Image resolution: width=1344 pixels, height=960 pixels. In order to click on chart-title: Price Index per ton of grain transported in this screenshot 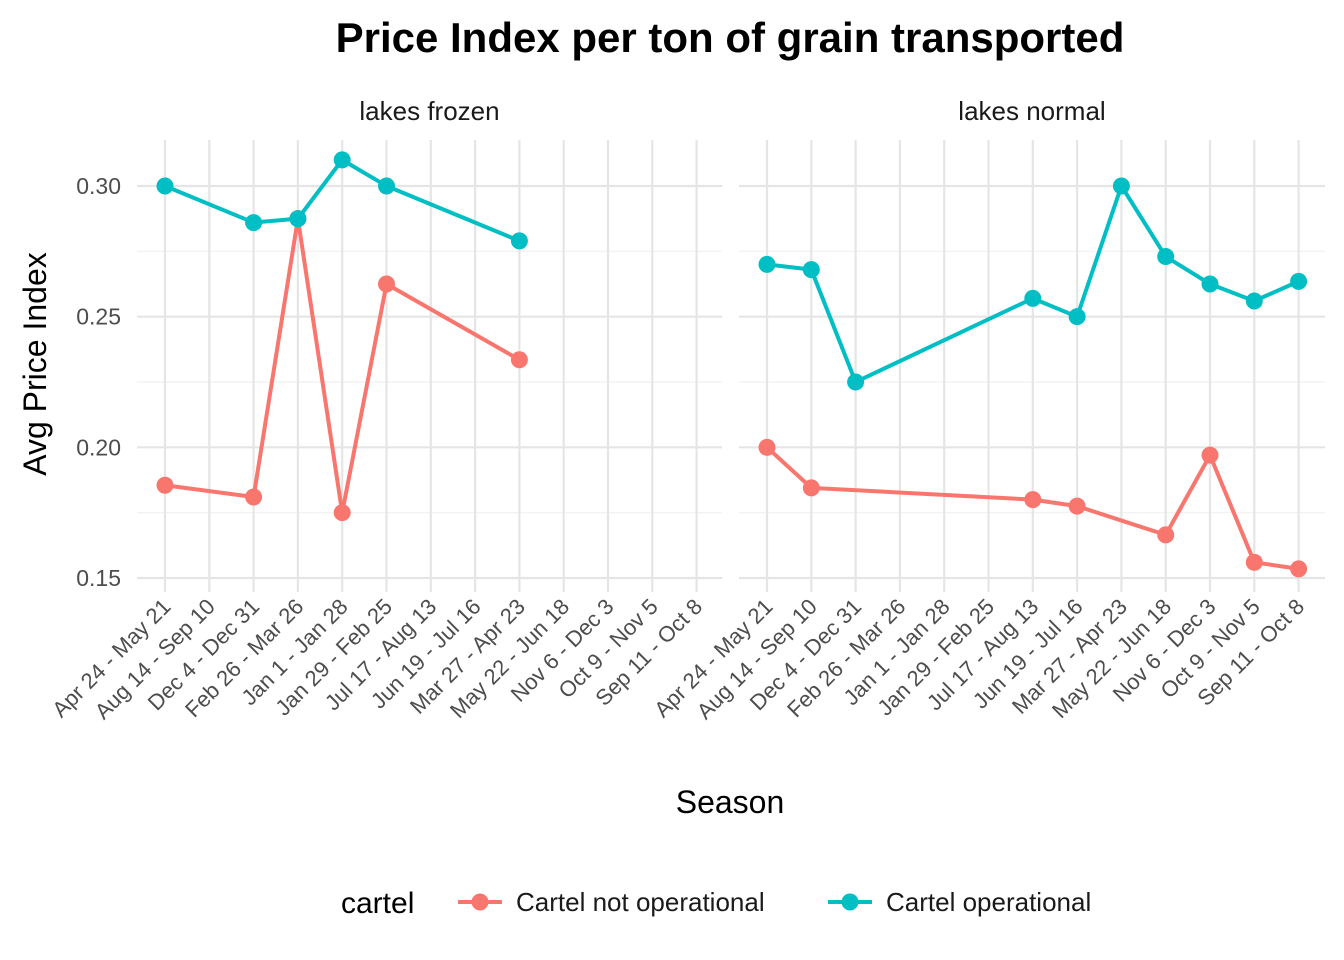, I will do `click(730, 37)`.